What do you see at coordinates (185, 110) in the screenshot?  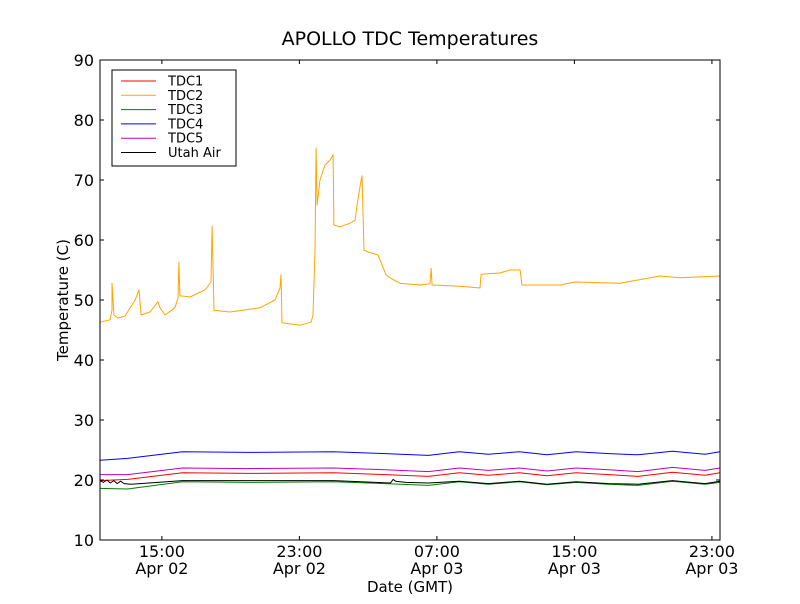 I see `legend-label: TDC3` at bounding box center [185, 110].